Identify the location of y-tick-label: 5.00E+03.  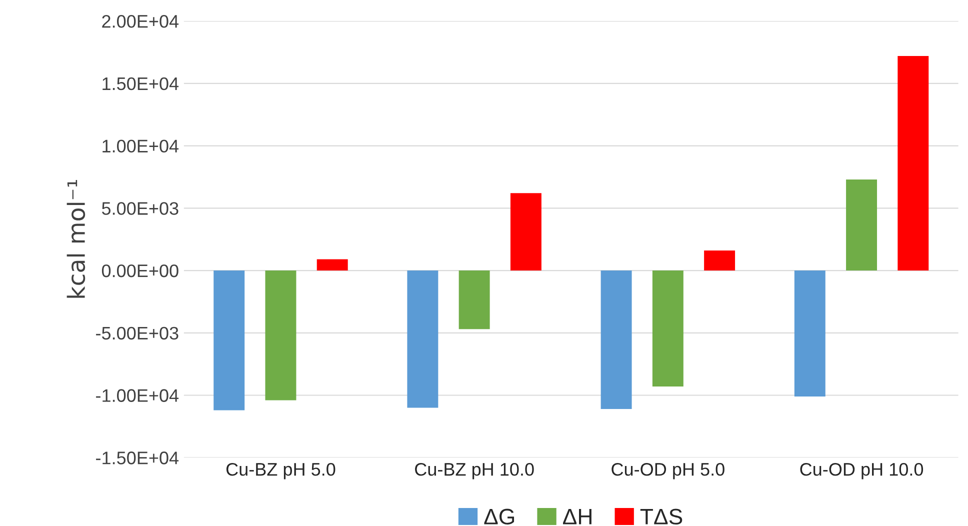
(140, 208).